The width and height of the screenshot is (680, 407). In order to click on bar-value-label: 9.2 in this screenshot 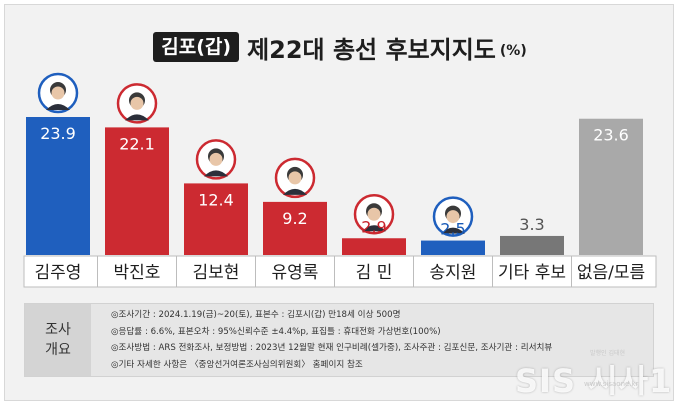, I will do `click(294, 218)`.